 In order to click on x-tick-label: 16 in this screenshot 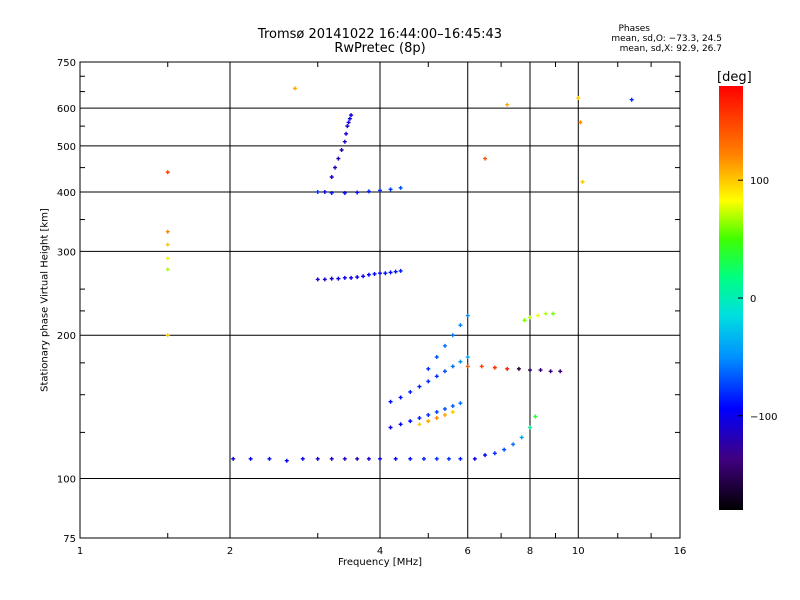, I will do `click(680, 551)`.